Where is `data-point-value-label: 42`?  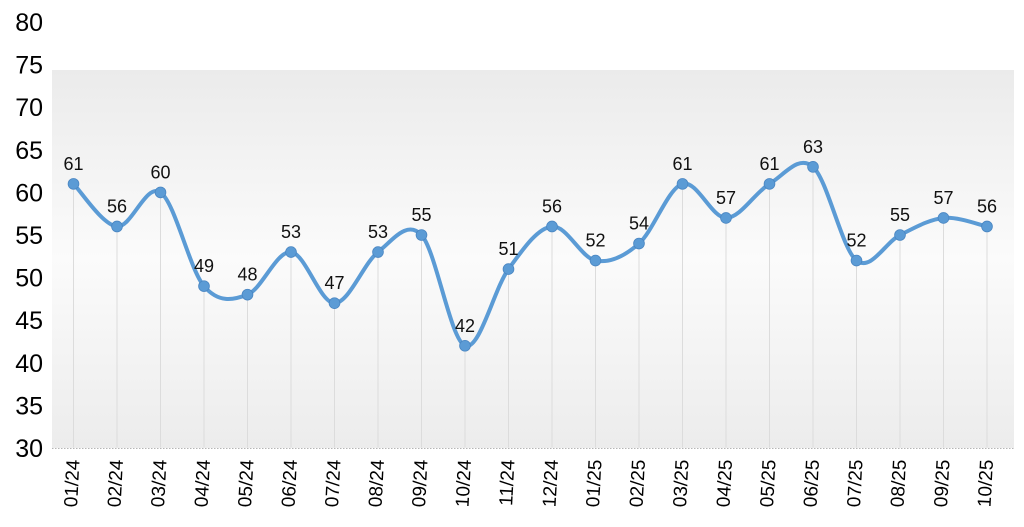
data-point-value-label: 42 is located at coordinates (465, 326).